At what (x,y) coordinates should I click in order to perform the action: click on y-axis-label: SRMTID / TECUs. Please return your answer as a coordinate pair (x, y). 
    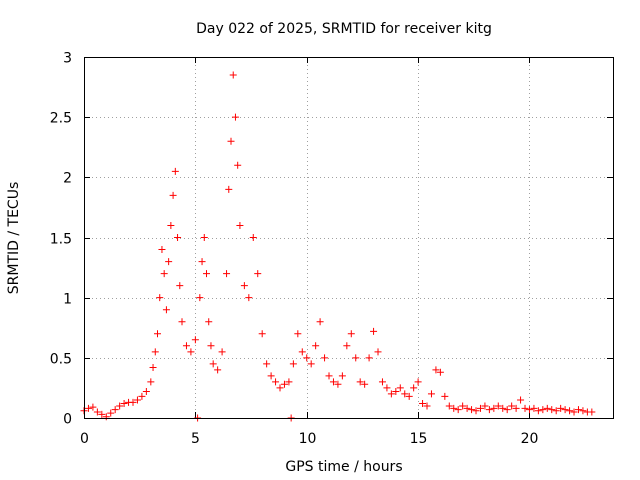
    Looking at the image, I should click on (14, 238).